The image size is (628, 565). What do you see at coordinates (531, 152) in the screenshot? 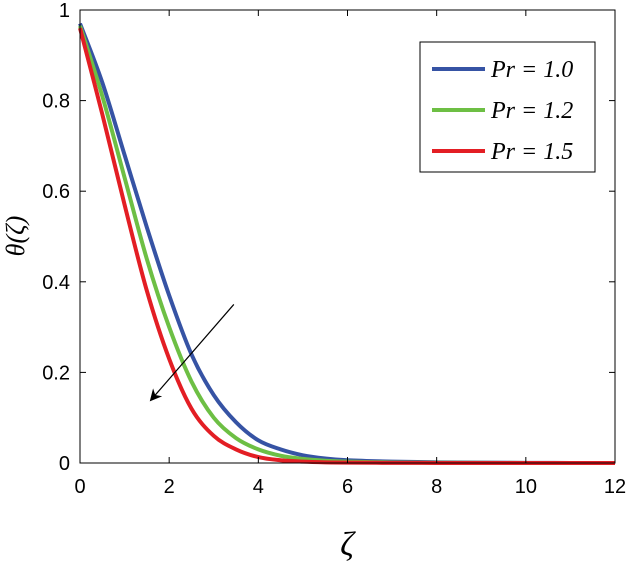
I see `legend-label-2: Pr = 1.5` at bounding box center [531, 152].